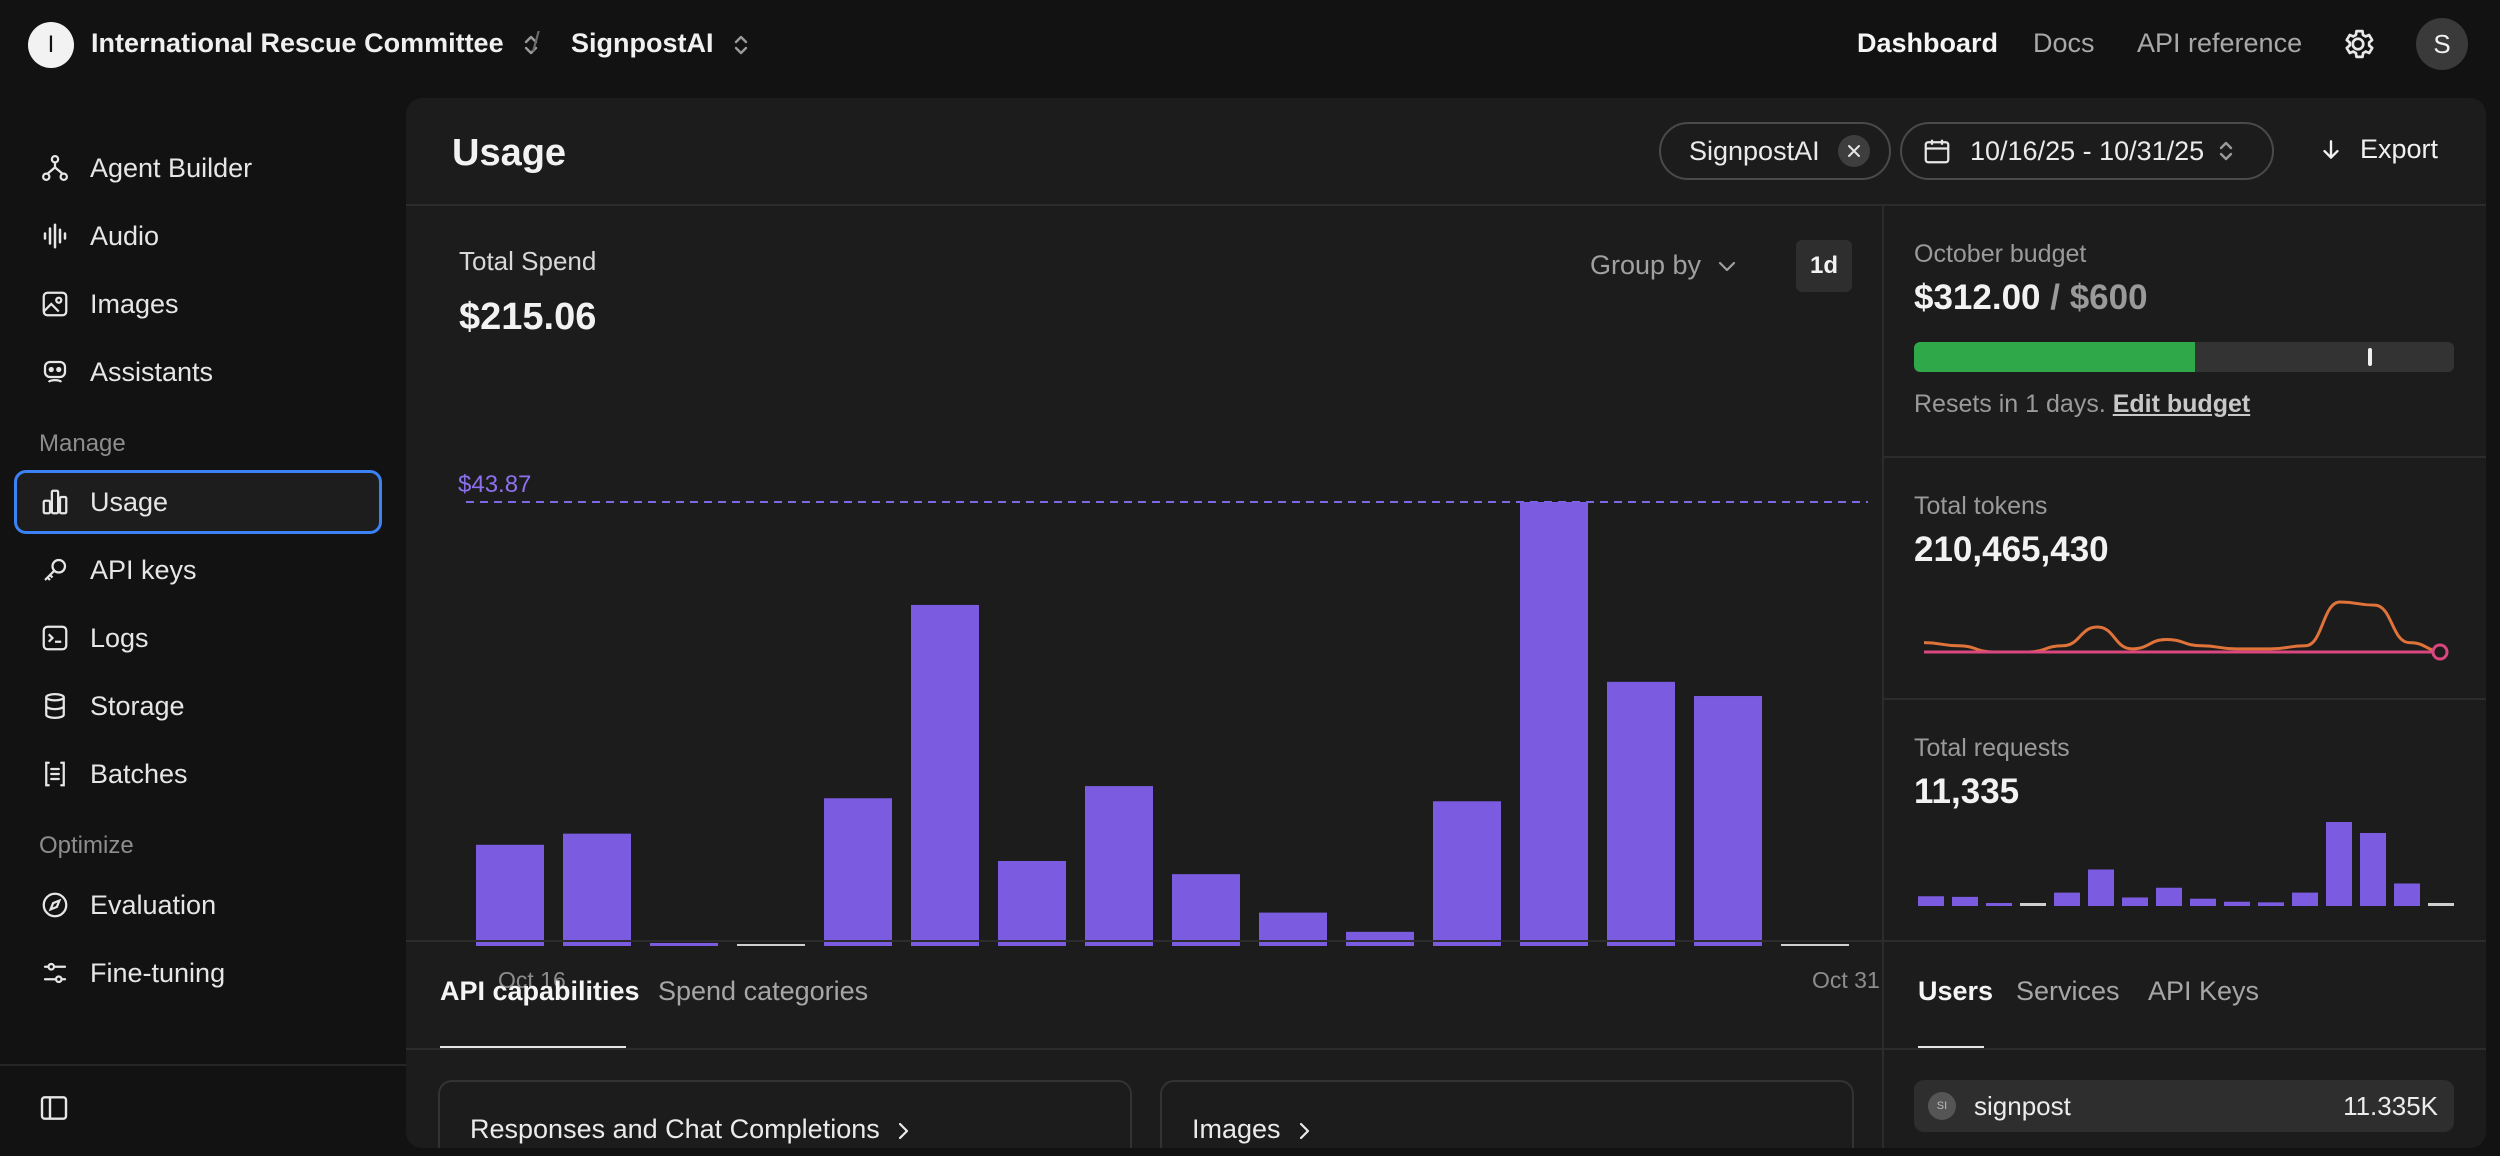 The height and width of the screenshot is (1156, 2500). I want to click on sidebar-item-fine-tuning: Fine-tuning, so click(198, 973).